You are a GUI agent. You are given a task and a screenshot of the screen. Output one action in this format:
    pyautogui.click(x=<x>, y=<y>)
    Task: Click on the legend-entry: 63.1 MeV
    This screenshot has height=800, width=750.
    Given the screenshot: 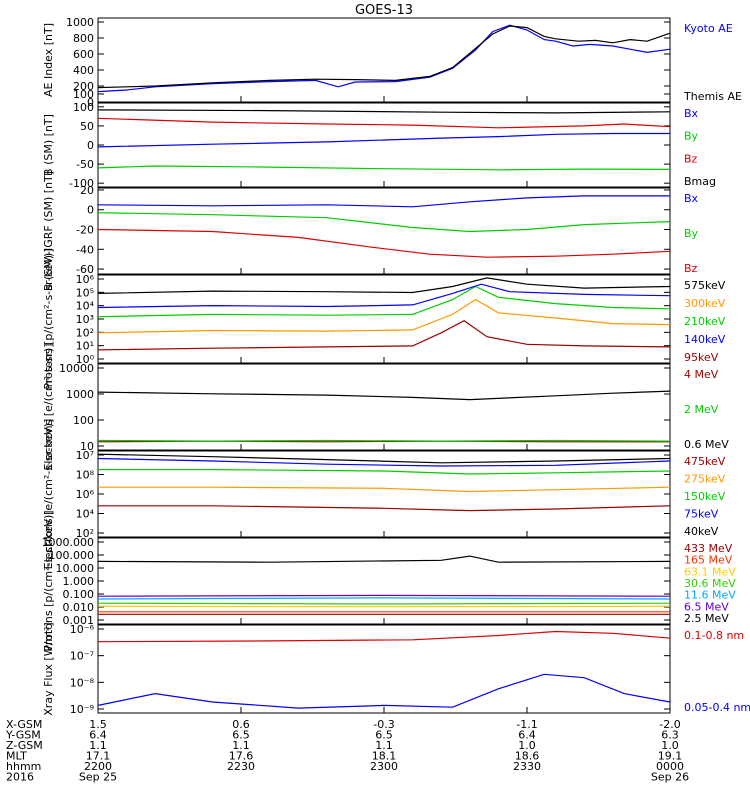 What is the action you would take?
    pyautogui.click(x=710, y=571)
    